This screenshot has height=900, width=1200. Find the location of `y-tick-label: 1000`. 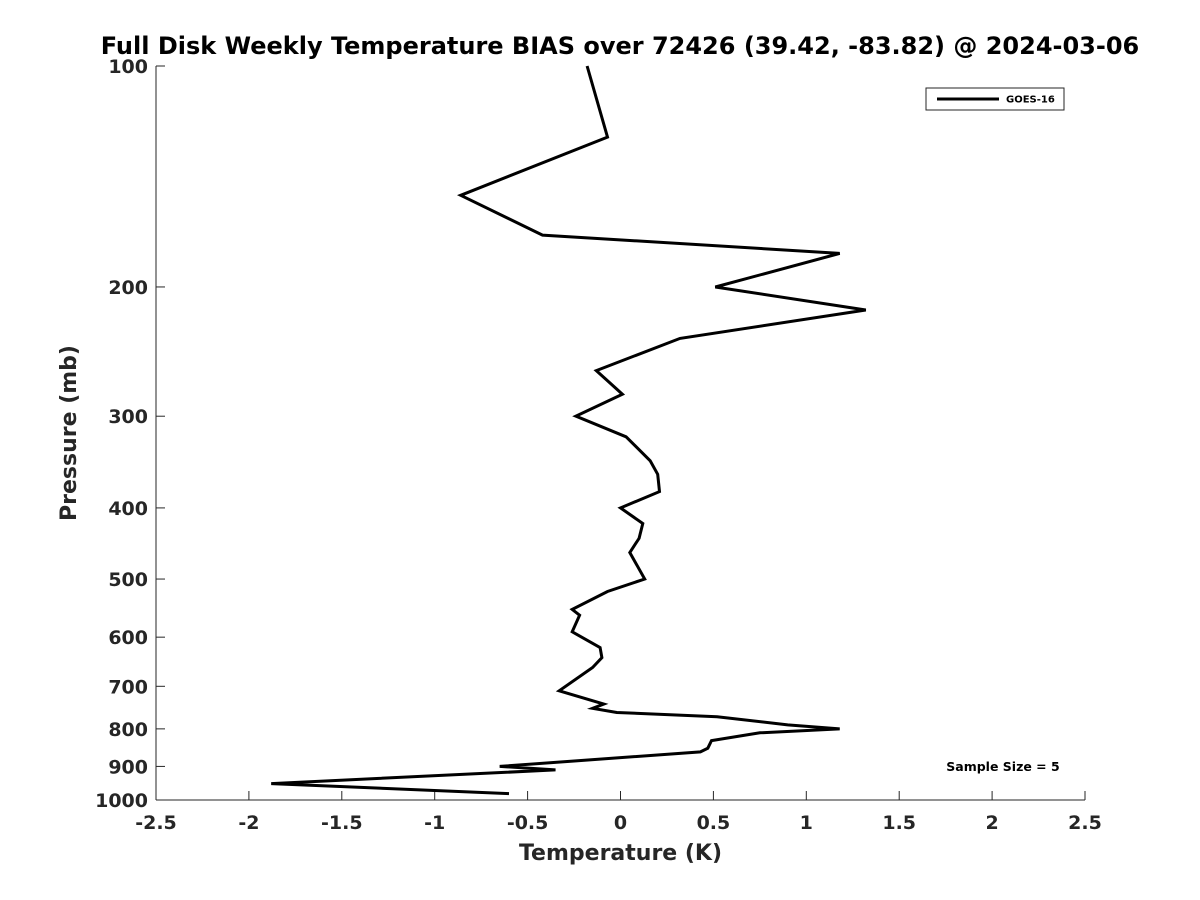

y-tick-label: 1000 is located at coordinates (121, 801).